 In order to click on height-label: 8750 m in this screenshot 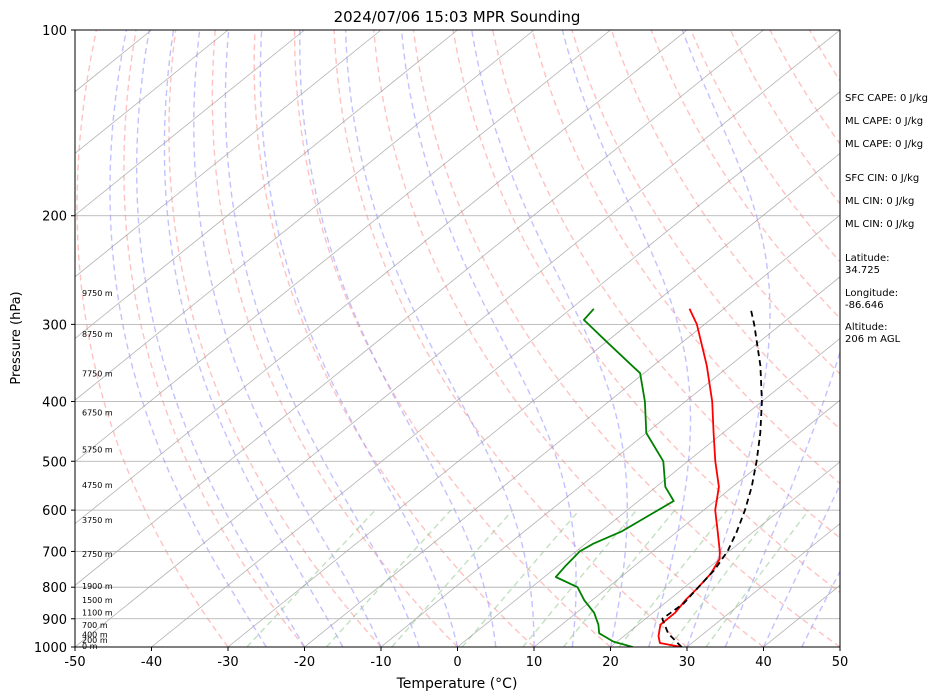, I will do `click(97, 334)`.